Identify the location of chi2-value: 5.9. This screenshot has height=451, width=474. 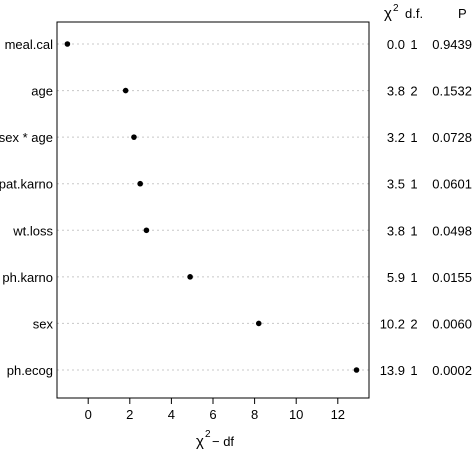
(396, 277).